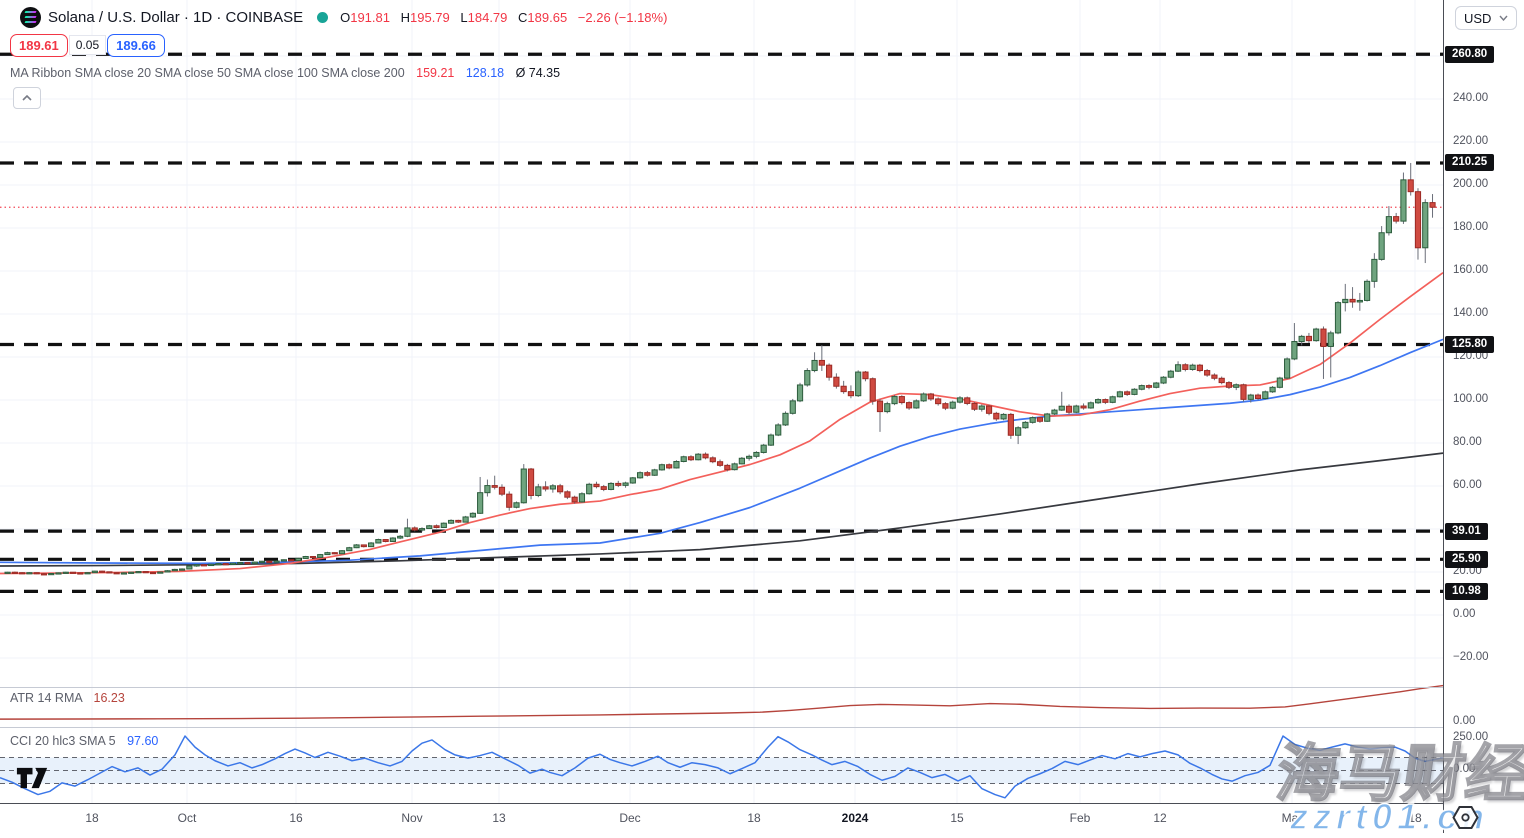 The height and width of the screenshot is (838, 1524). I want to click on currency-dropdown: USD, so click(1486, 18).